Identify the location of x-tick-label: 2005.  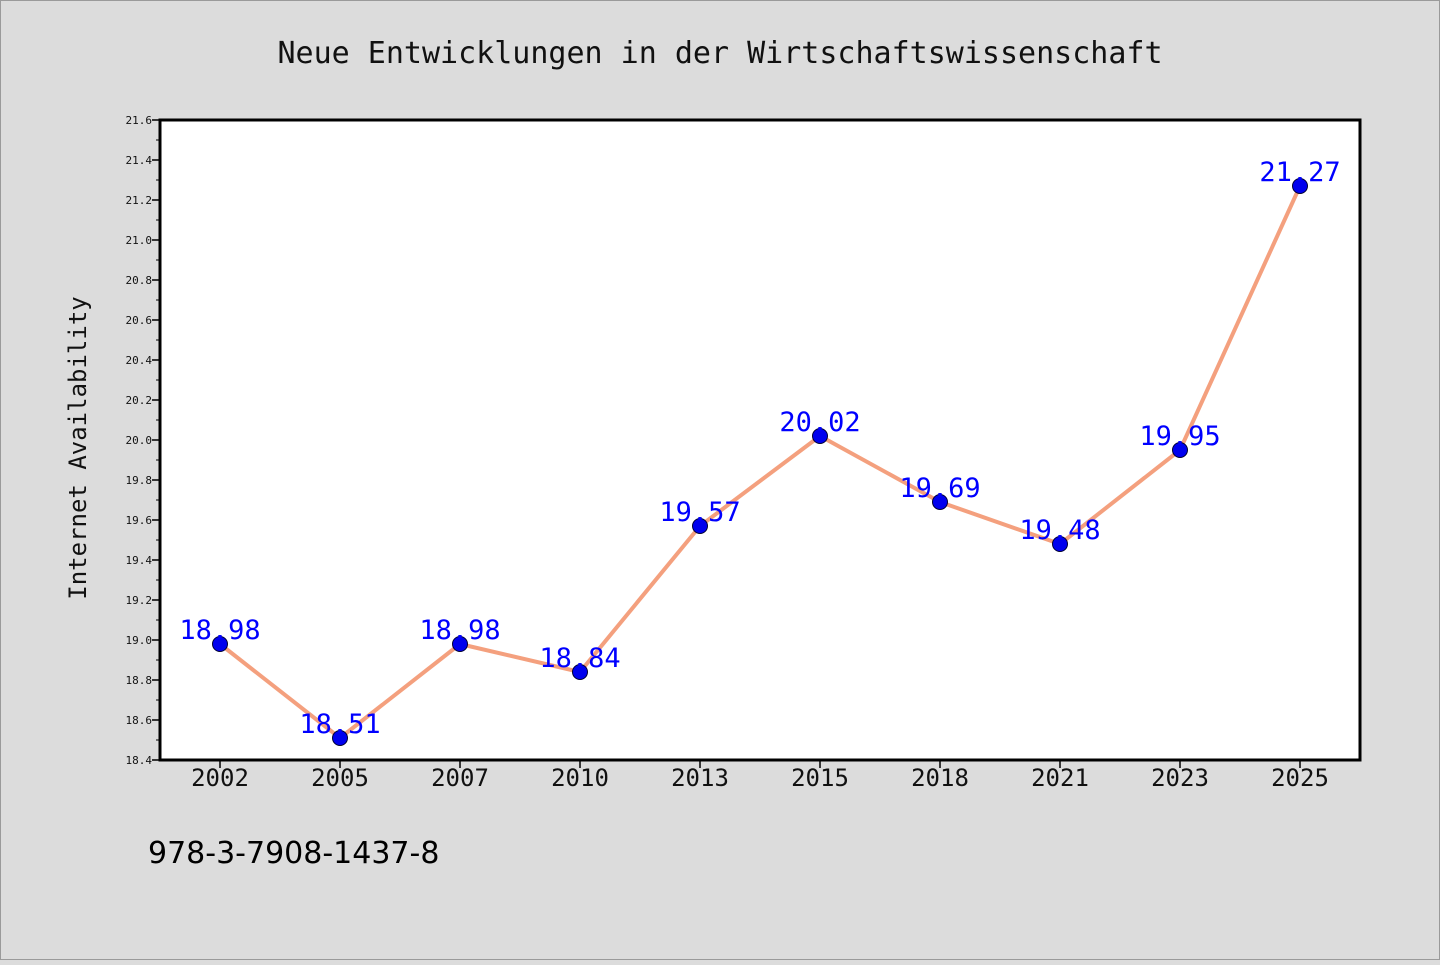
(340, 778).